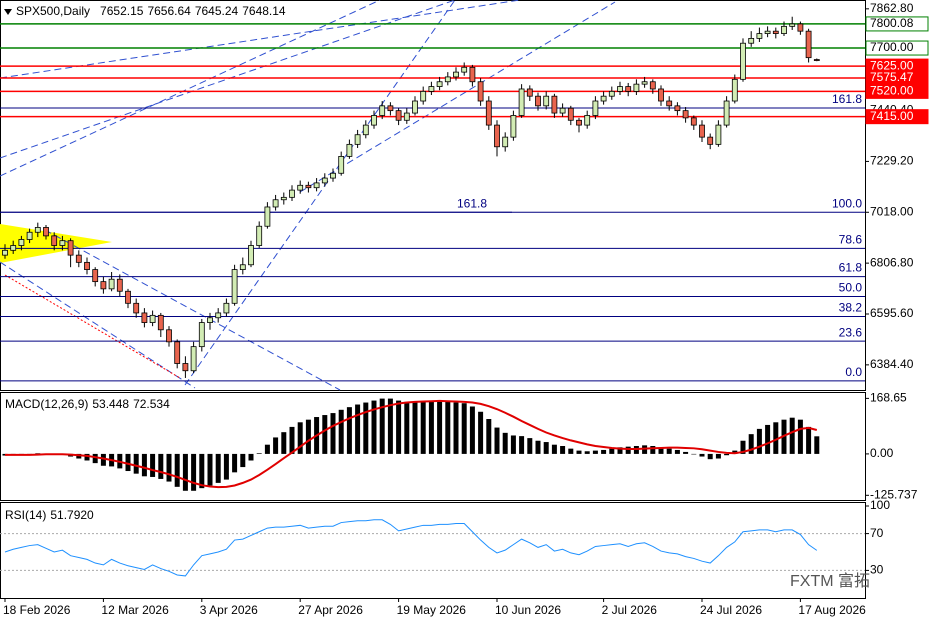  What do you see at coordinates (528, 610) in the screenshot?
I see `x-tick-label: 10 Jun 2026` at bounding box center [528, 610].